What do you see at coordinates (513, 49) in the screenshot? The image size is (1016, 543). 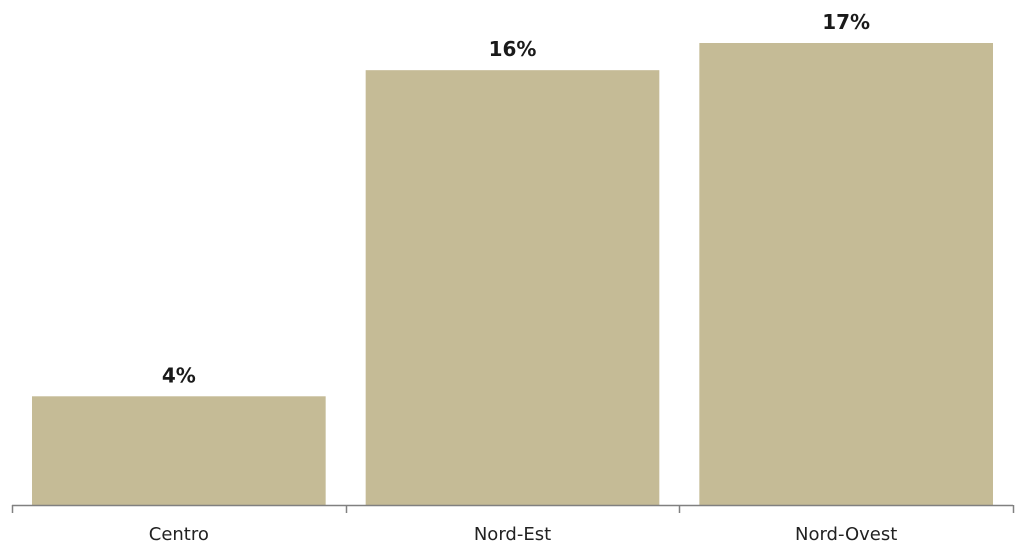 I see `data-label-nord-est: 16%` at bounding box center [513, 49].